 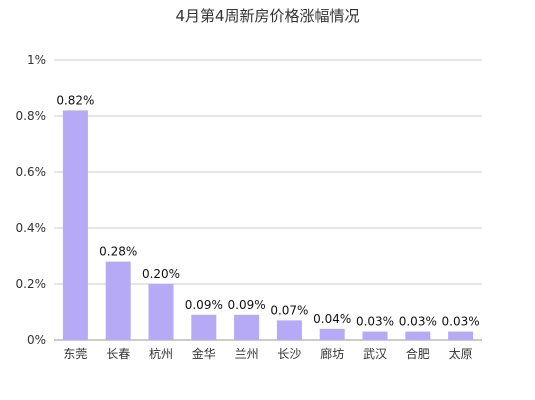 What do you see at coordinates (75, 100) in the screenshot?
I see `bar-value-label: 0.82%` at bounding box center [75, 100].